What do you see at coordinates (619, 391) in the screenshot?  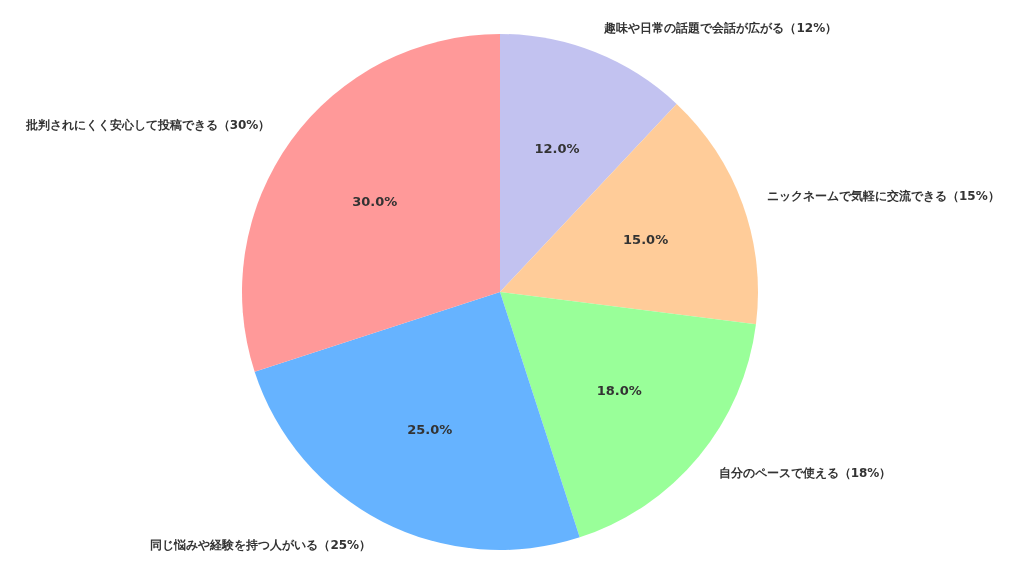 I see `data-label: 18.0%` at bounding box center [619, 391].